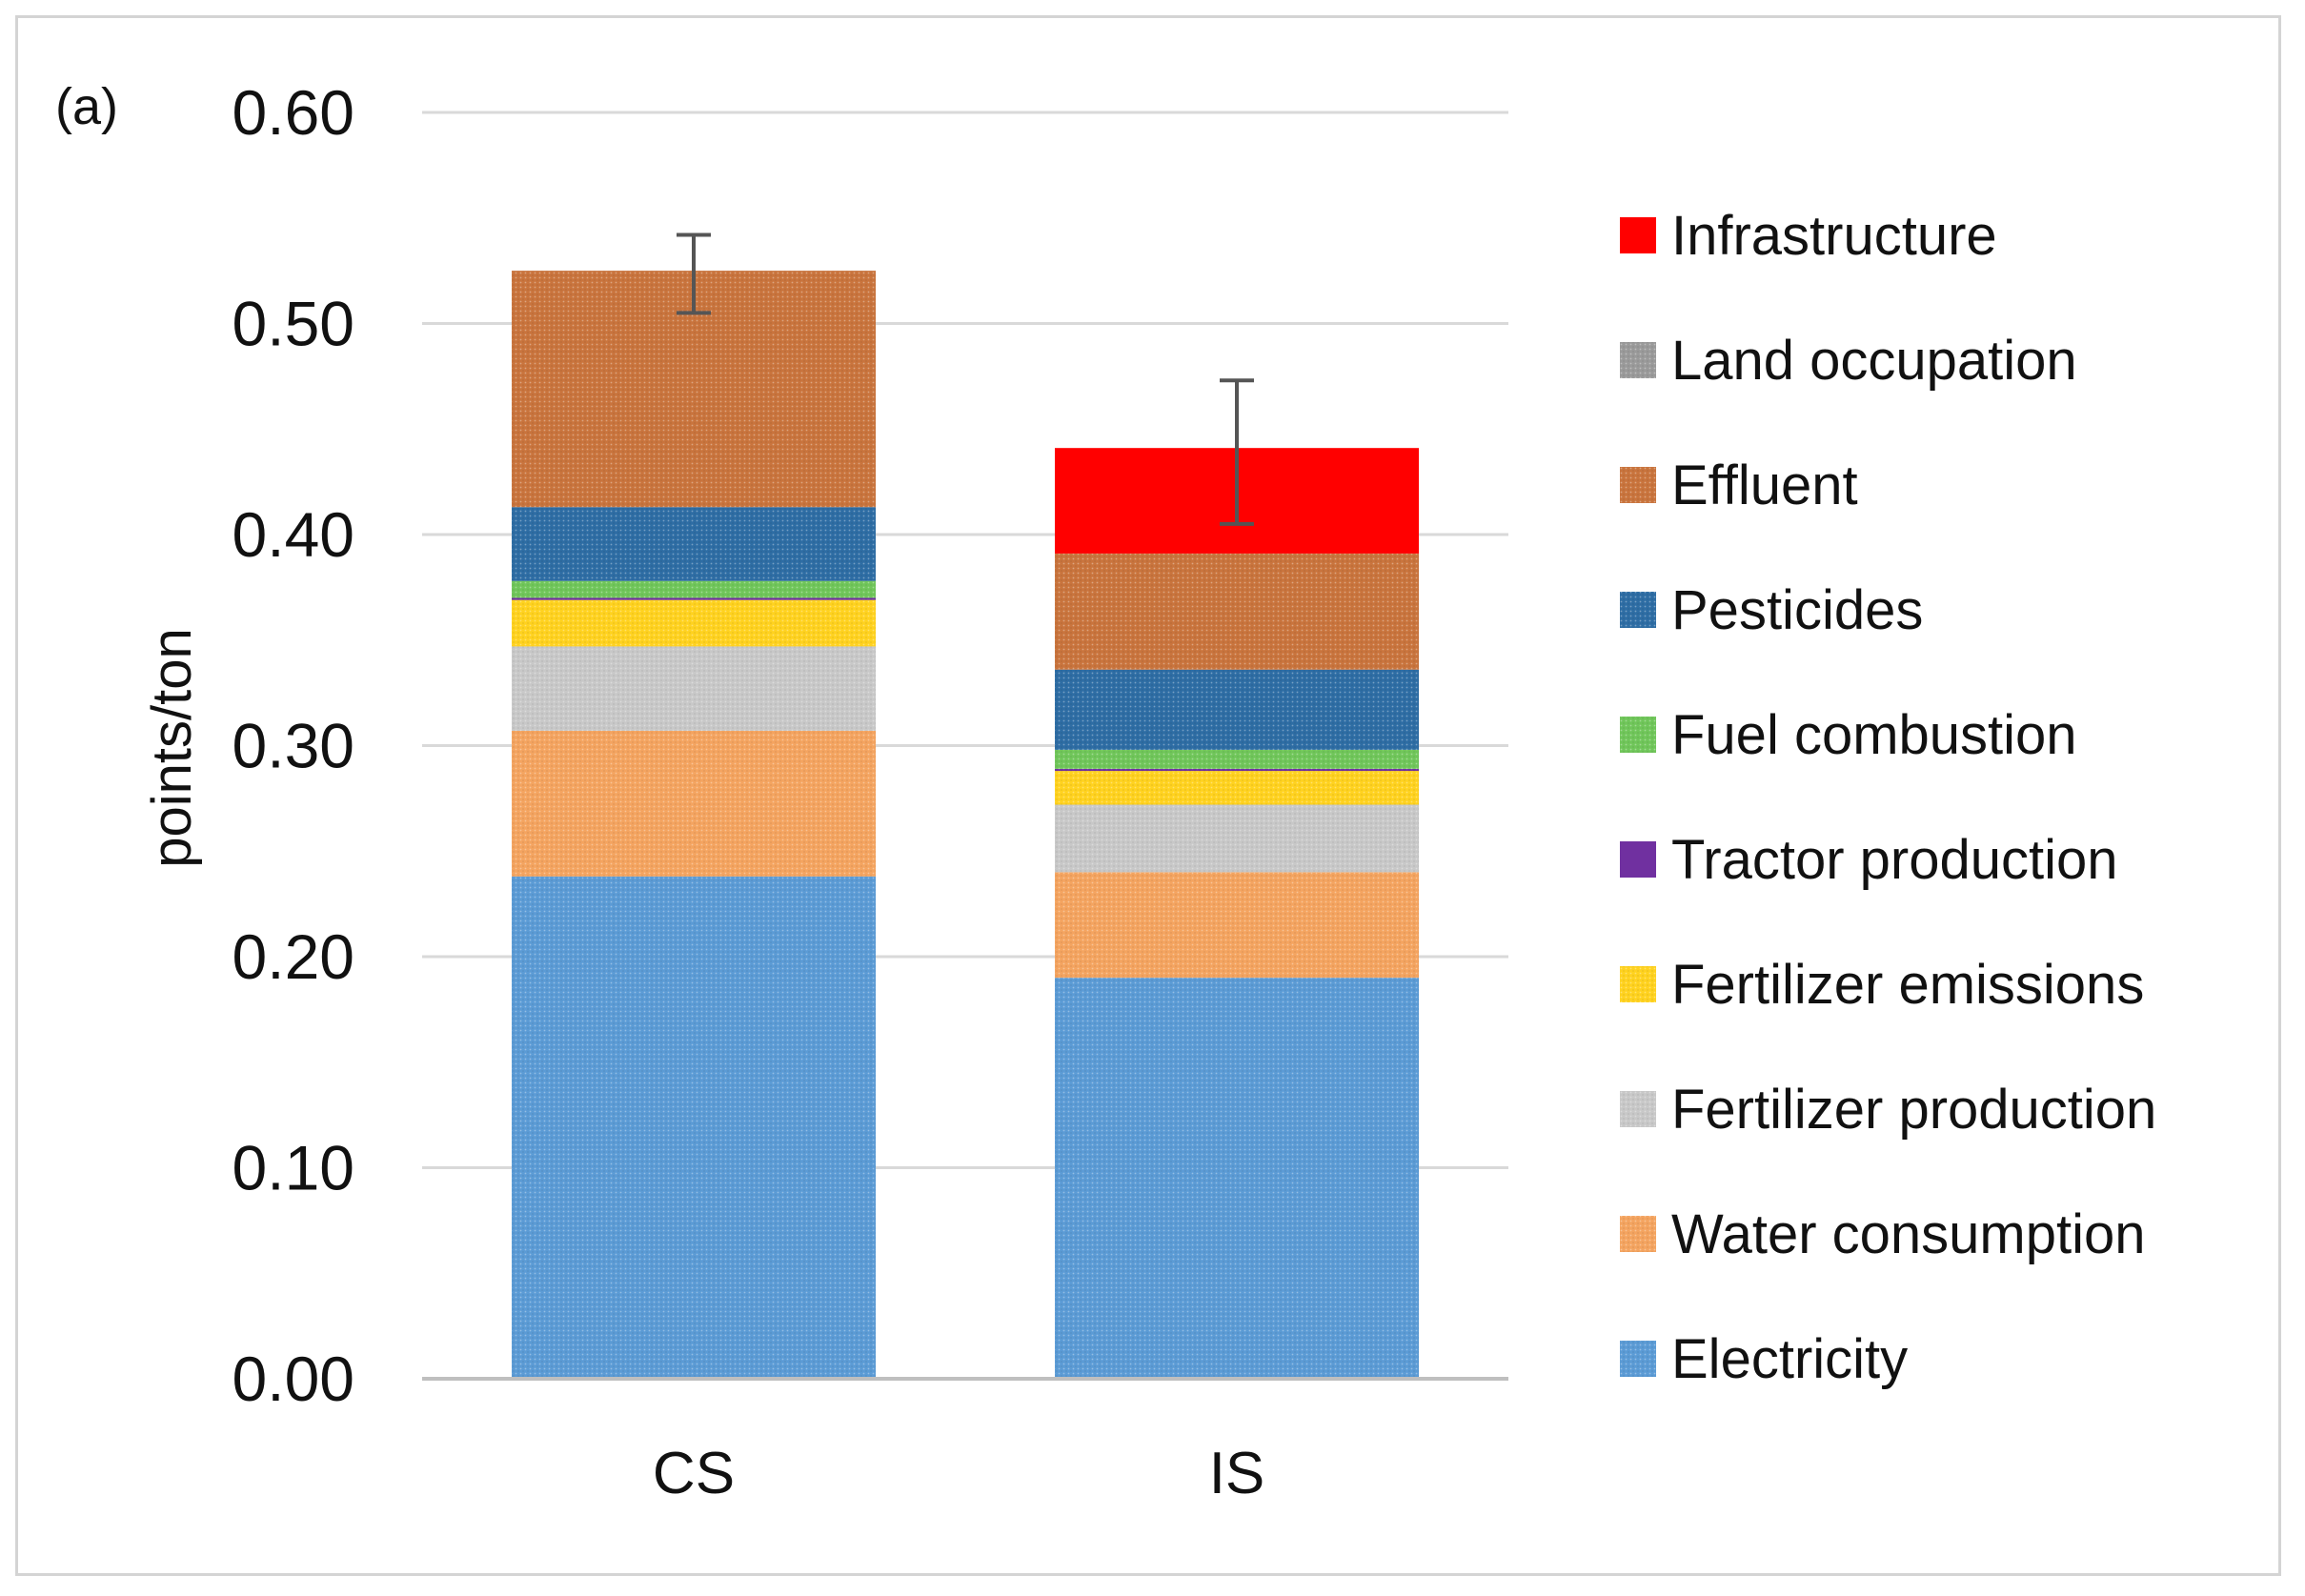 The image size is (2305, 1596). Describe the element at coordinates (1764, 485) in the screenshot. I see `legend-label: Effluent` at that location.